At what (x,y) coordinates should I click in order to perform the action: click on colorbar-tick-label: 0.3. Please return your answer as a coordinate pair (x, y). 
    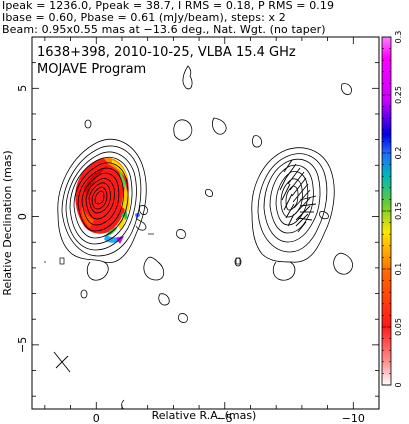
    Looking at the image, I should click on (398, 37).